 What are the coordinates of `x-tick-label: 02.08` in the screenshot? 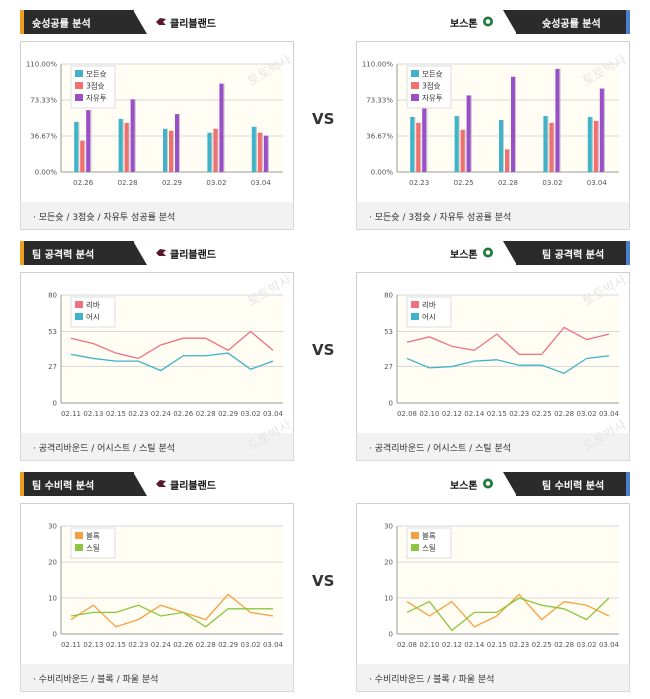 It's located at (407, 414).